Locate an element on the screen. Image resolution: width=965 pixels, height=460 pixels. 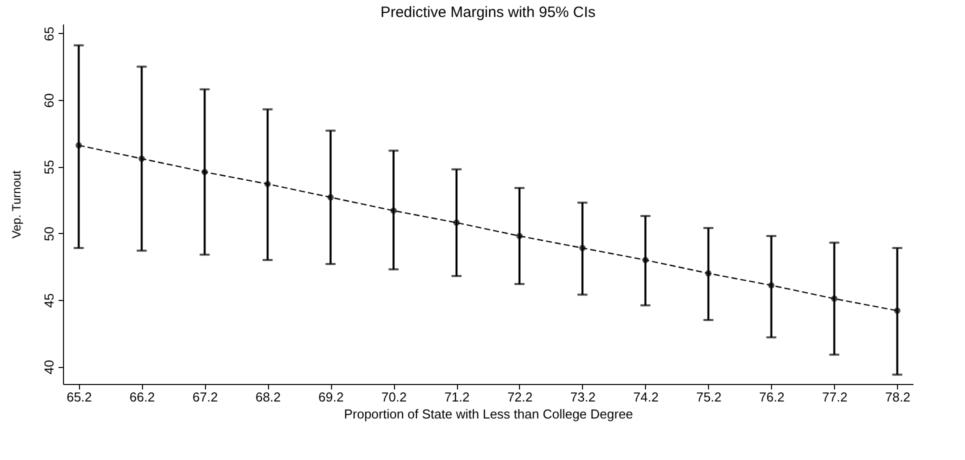
x-tick-label: 72.2 is located at coordinates (520, 397).